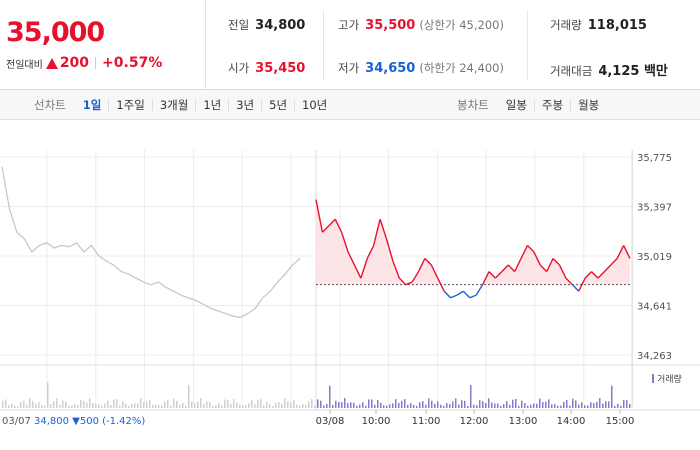  What do you see at coordinates (277, 105) in the screenshot?
I see `tab-5y: 5년` at bounding box center [277, 105].